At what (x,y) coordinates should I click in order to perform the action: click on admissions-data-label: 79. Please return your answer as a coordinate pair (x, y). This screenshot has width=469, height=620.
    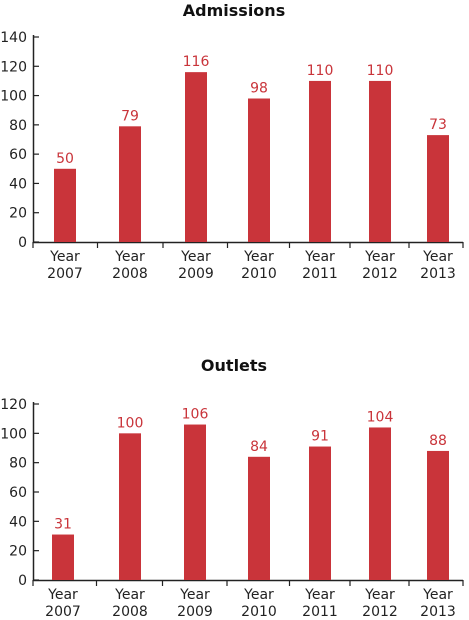
    Looking at the image, I should click on (130, 116).